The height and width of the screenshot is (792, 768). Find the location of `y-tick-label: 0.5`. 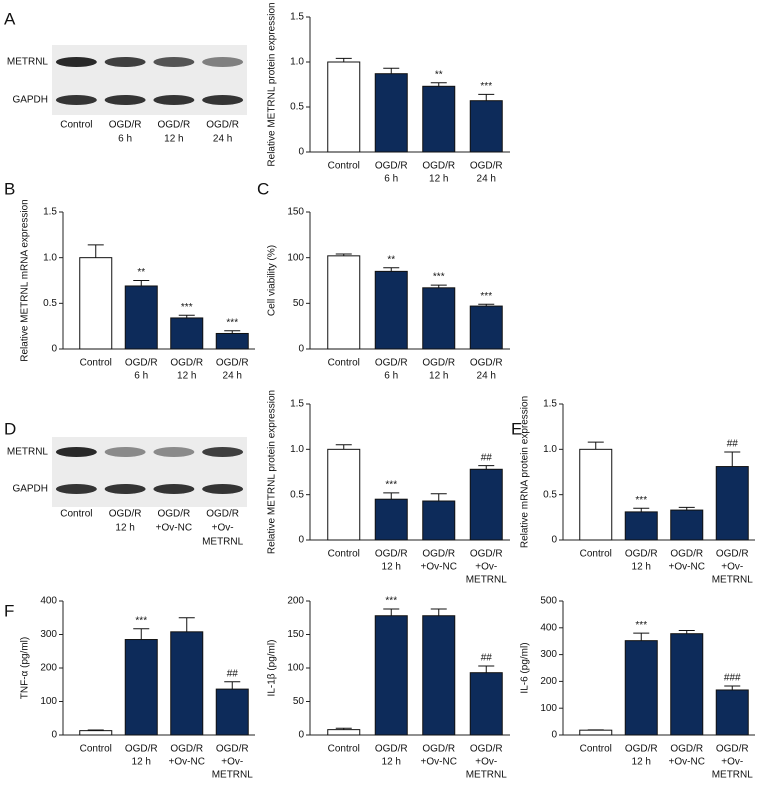

y-tick-label: 0.5 is located at coordinates (297, 494).